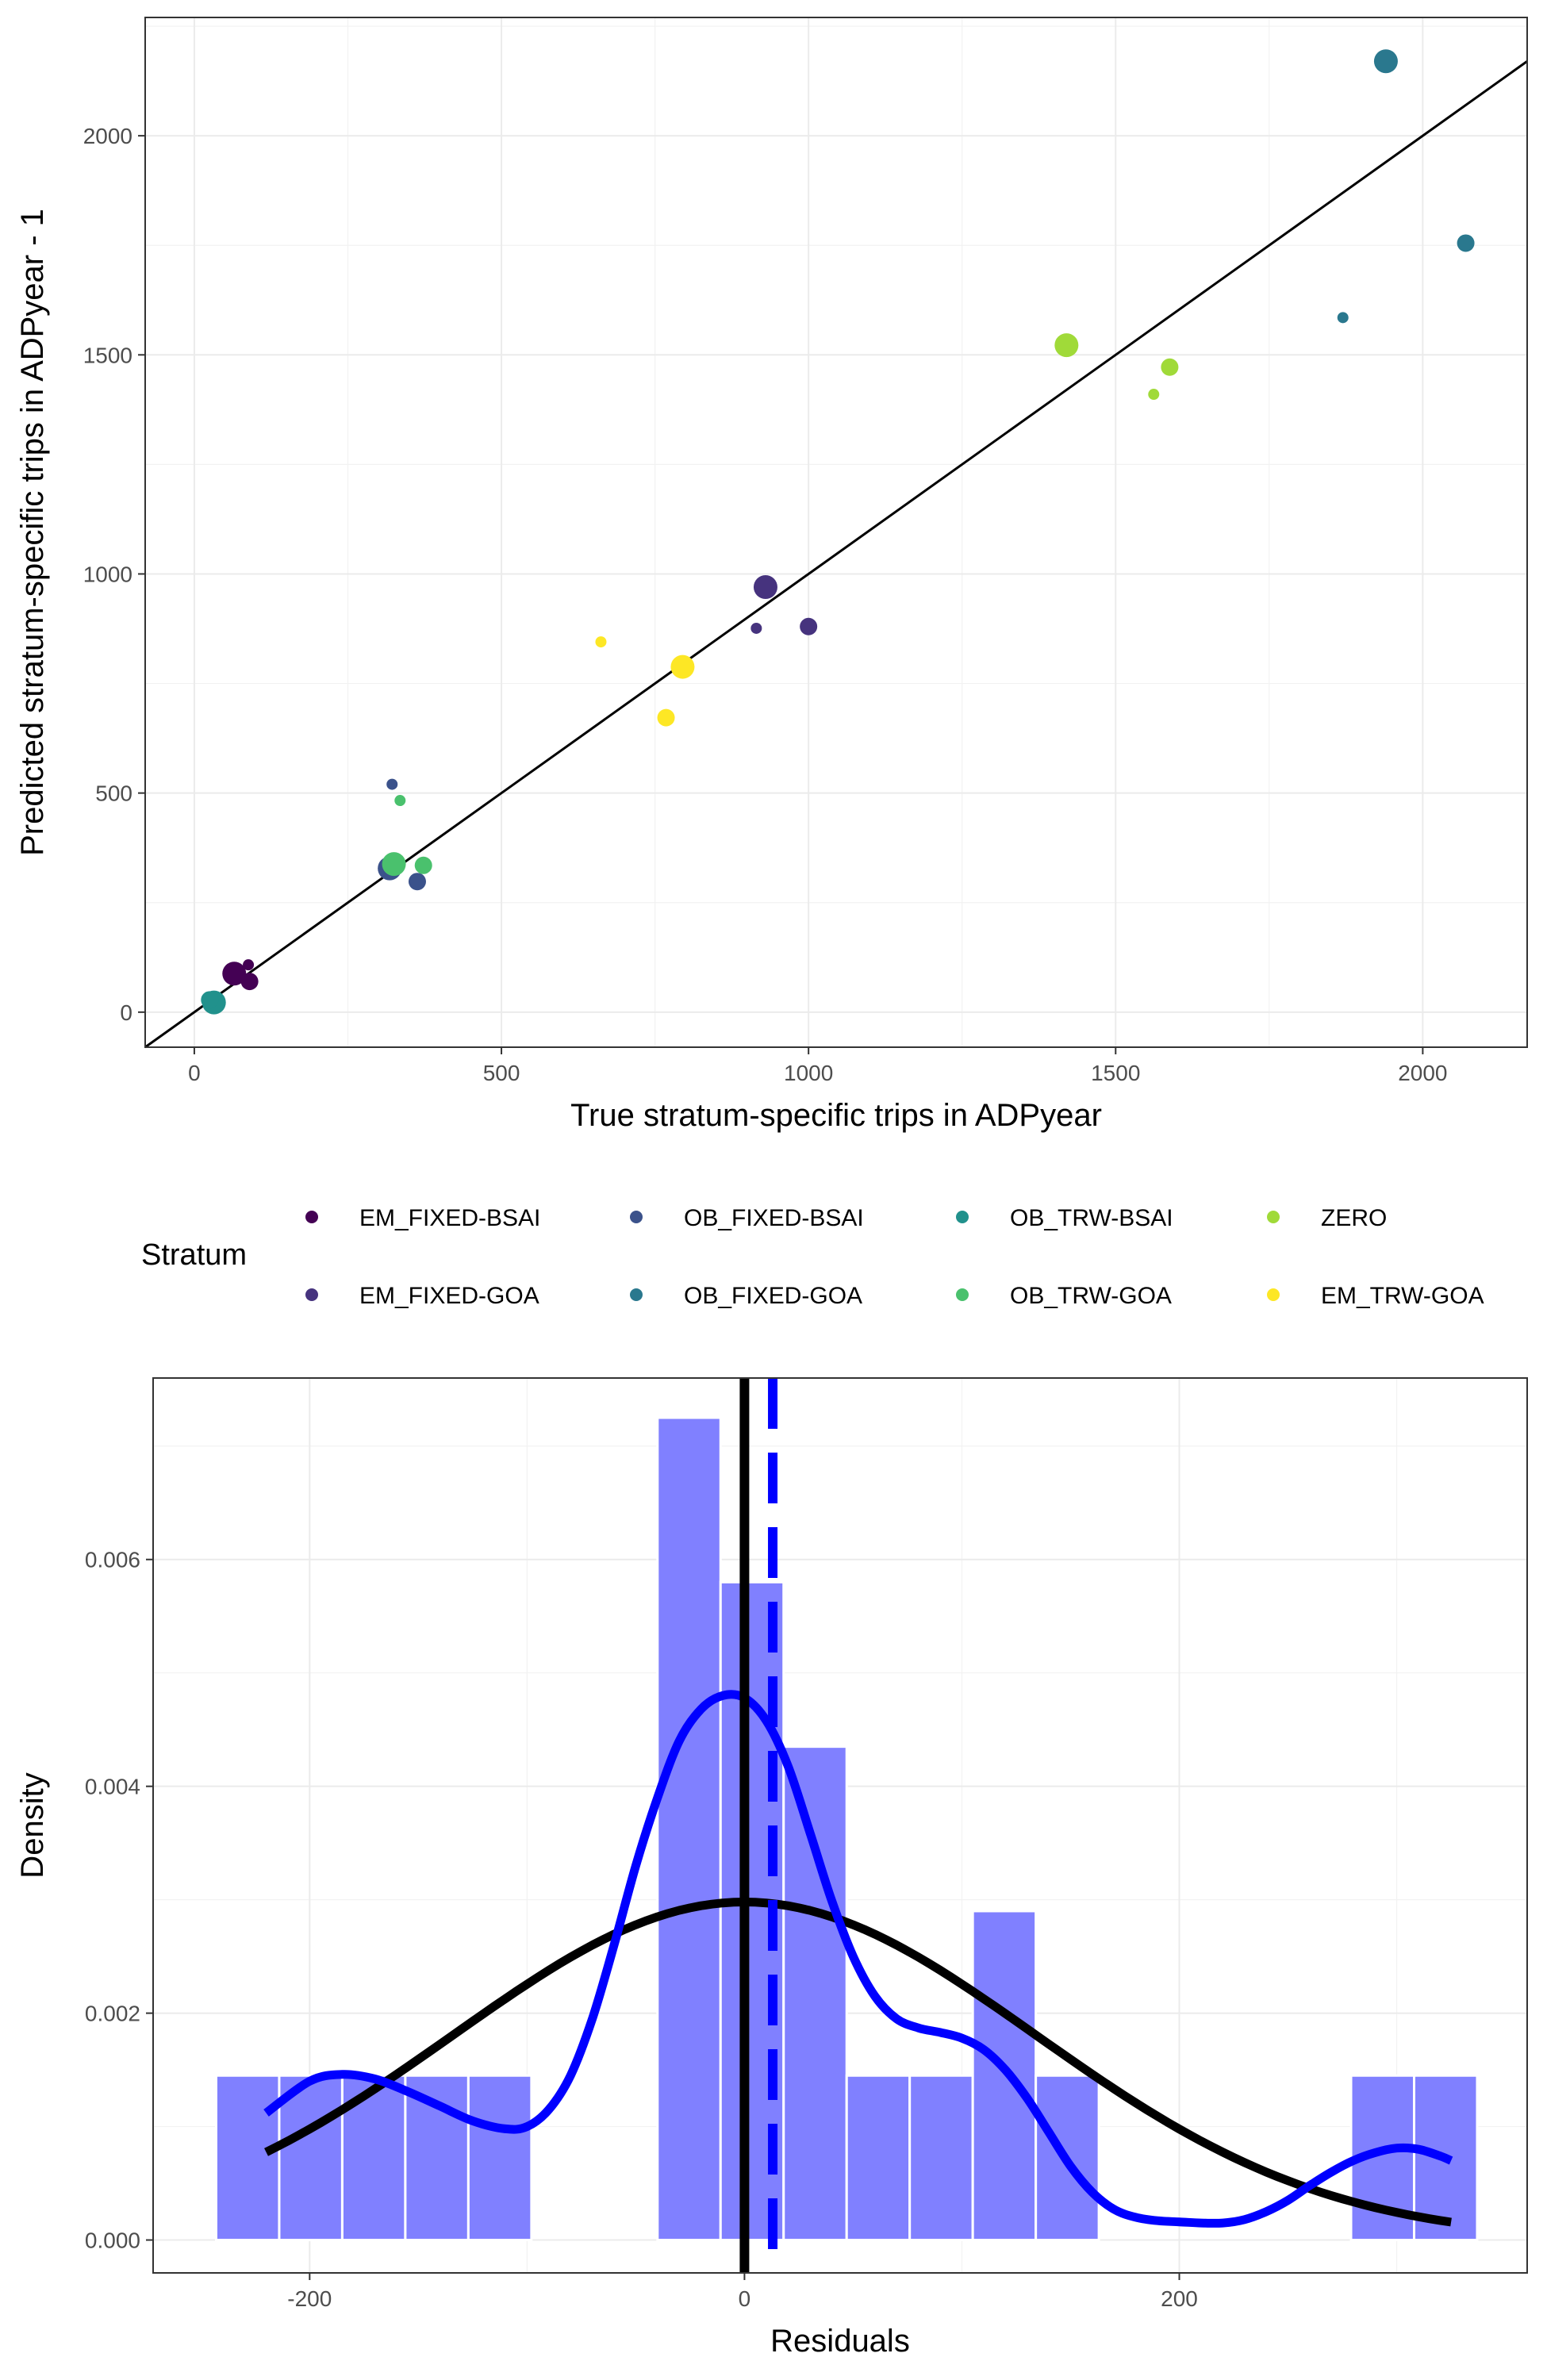 This screenshot has height=2380, width=1547. Describe the element at coordinates (858, 2062) in the screenshot. I see `normal-density-curve` at that location.